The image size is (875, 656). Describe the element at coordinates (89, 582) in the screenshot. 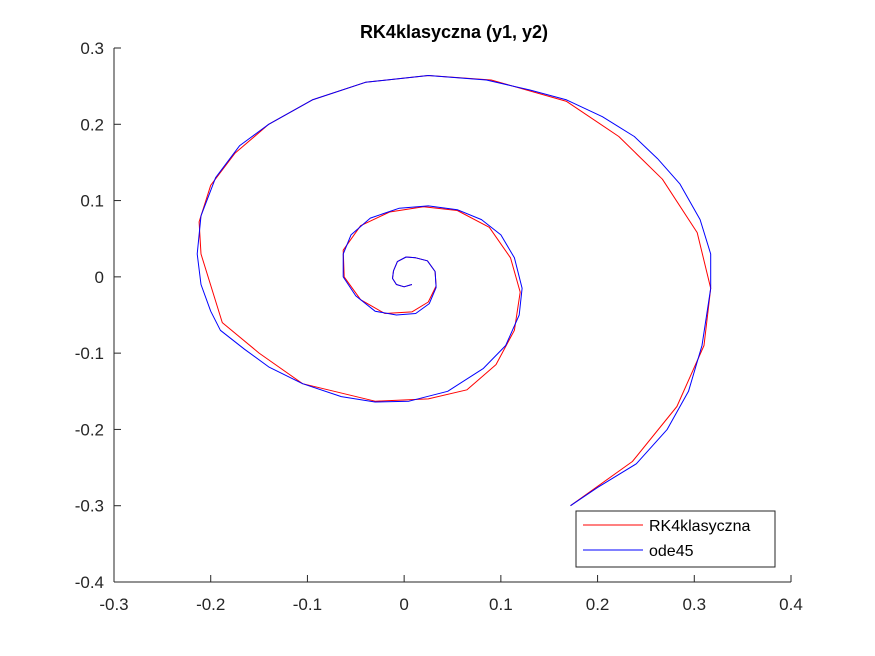

I see `y-tick-label: -0.4` at that location.